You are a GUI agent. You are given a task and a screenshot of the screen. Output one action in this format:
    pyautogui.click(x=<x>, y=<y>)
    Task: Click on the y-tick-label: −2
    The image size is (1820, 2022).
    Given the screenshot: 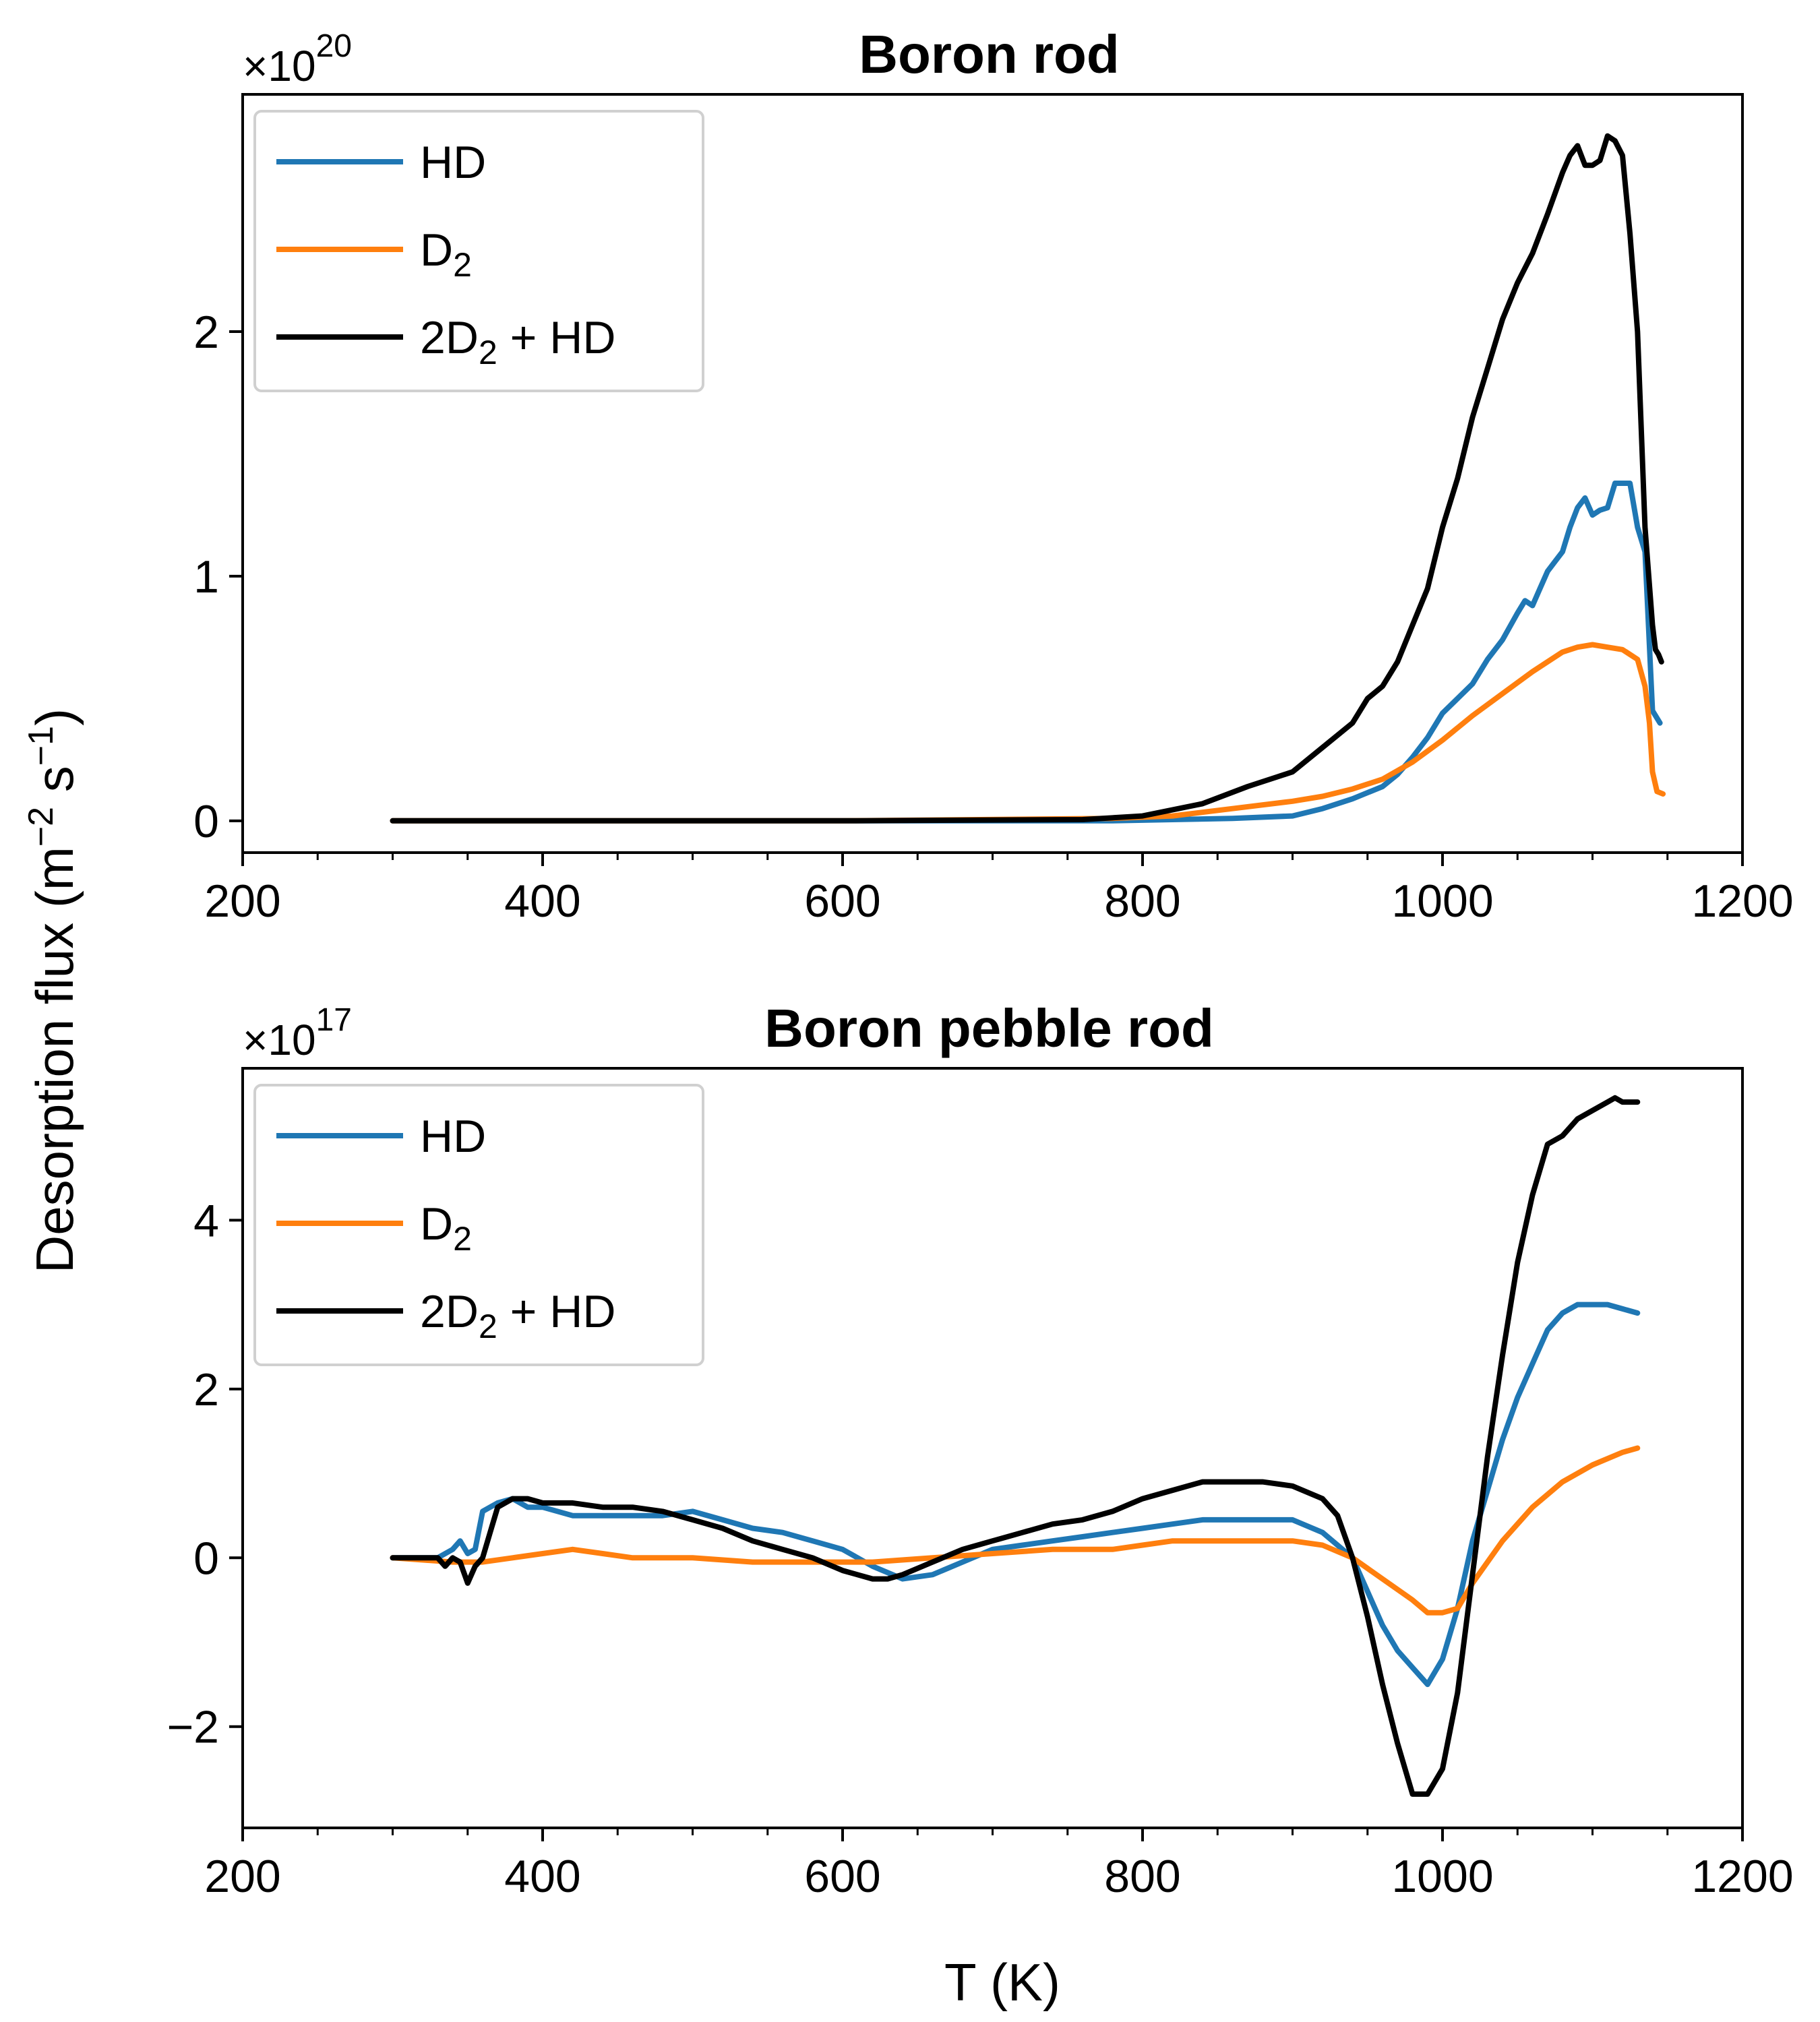 What is the action you would take?
    pyautogui.click(x=192, y=1727)
    